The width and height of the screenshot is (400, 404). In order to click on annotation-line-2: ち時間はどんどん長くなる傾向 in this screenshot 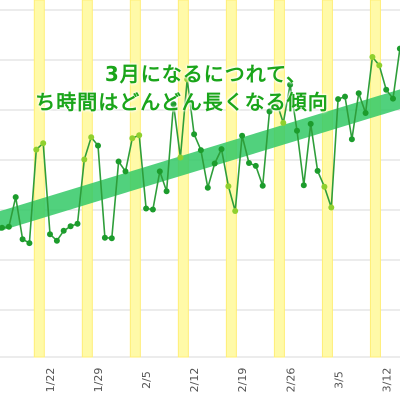, I will do `click(182, 102)`.